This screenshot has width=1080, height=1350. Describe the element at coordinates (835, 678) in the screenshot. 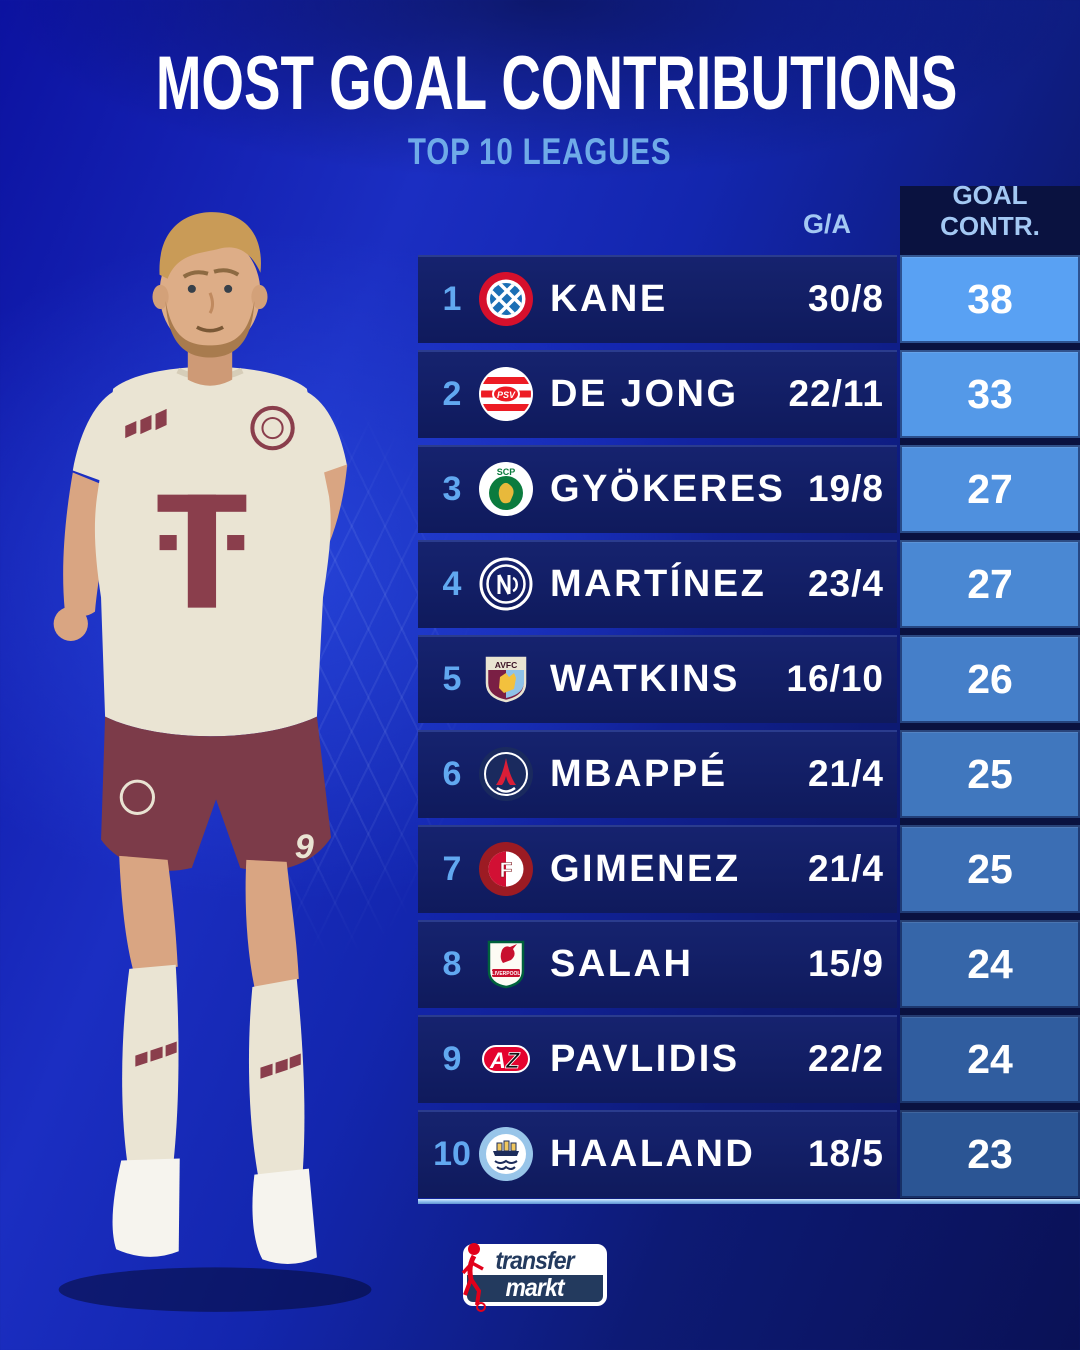

I see `goals-assists-value: 16/10` at that location.